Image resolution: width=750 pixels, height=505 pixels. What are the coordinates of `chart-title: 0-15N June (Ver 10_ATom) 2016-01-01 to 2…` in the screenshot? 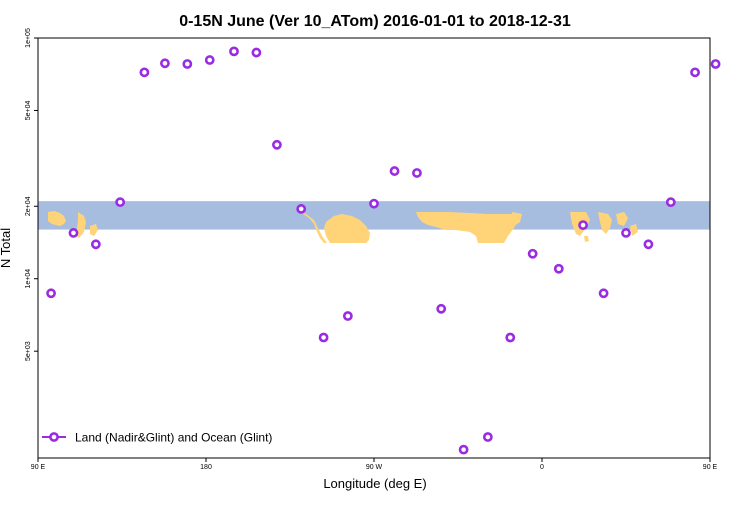 It's located at (375, 21).